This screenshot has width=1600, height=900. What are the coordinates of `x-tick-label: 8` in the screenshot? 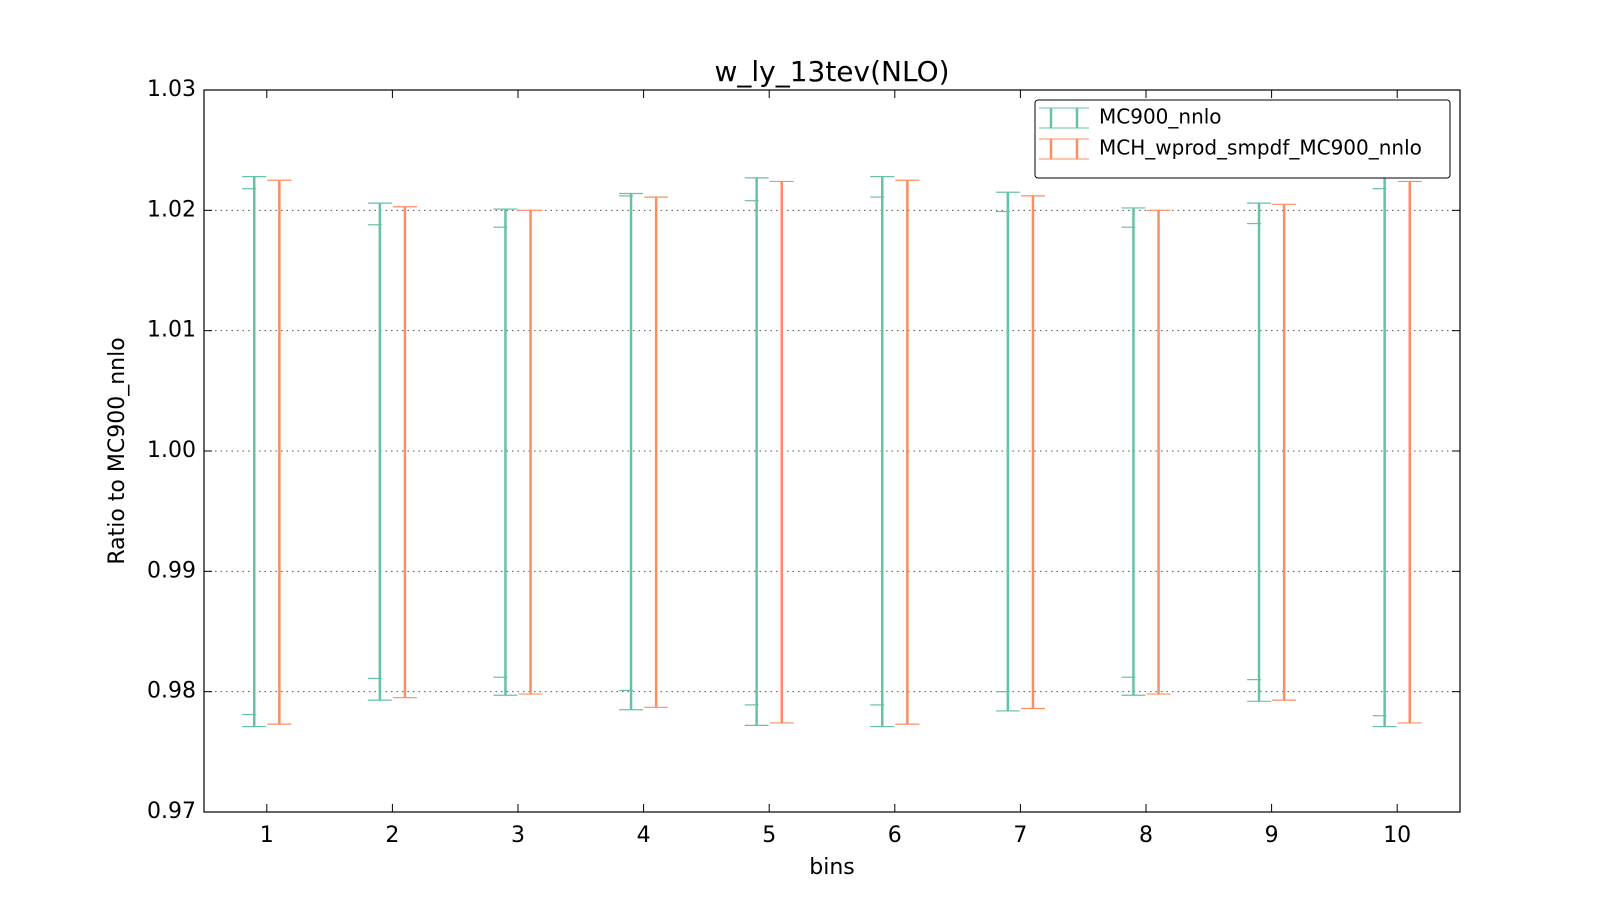 It's located at (1146, 835).